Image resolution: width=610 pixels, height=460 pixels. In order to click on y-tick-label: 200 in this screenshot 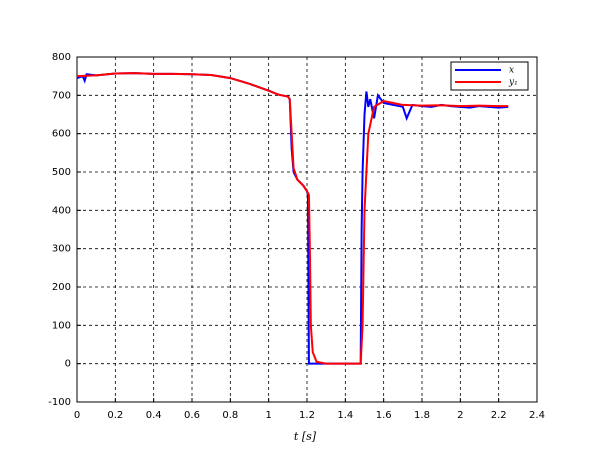, I will do `click(61, 287)`.